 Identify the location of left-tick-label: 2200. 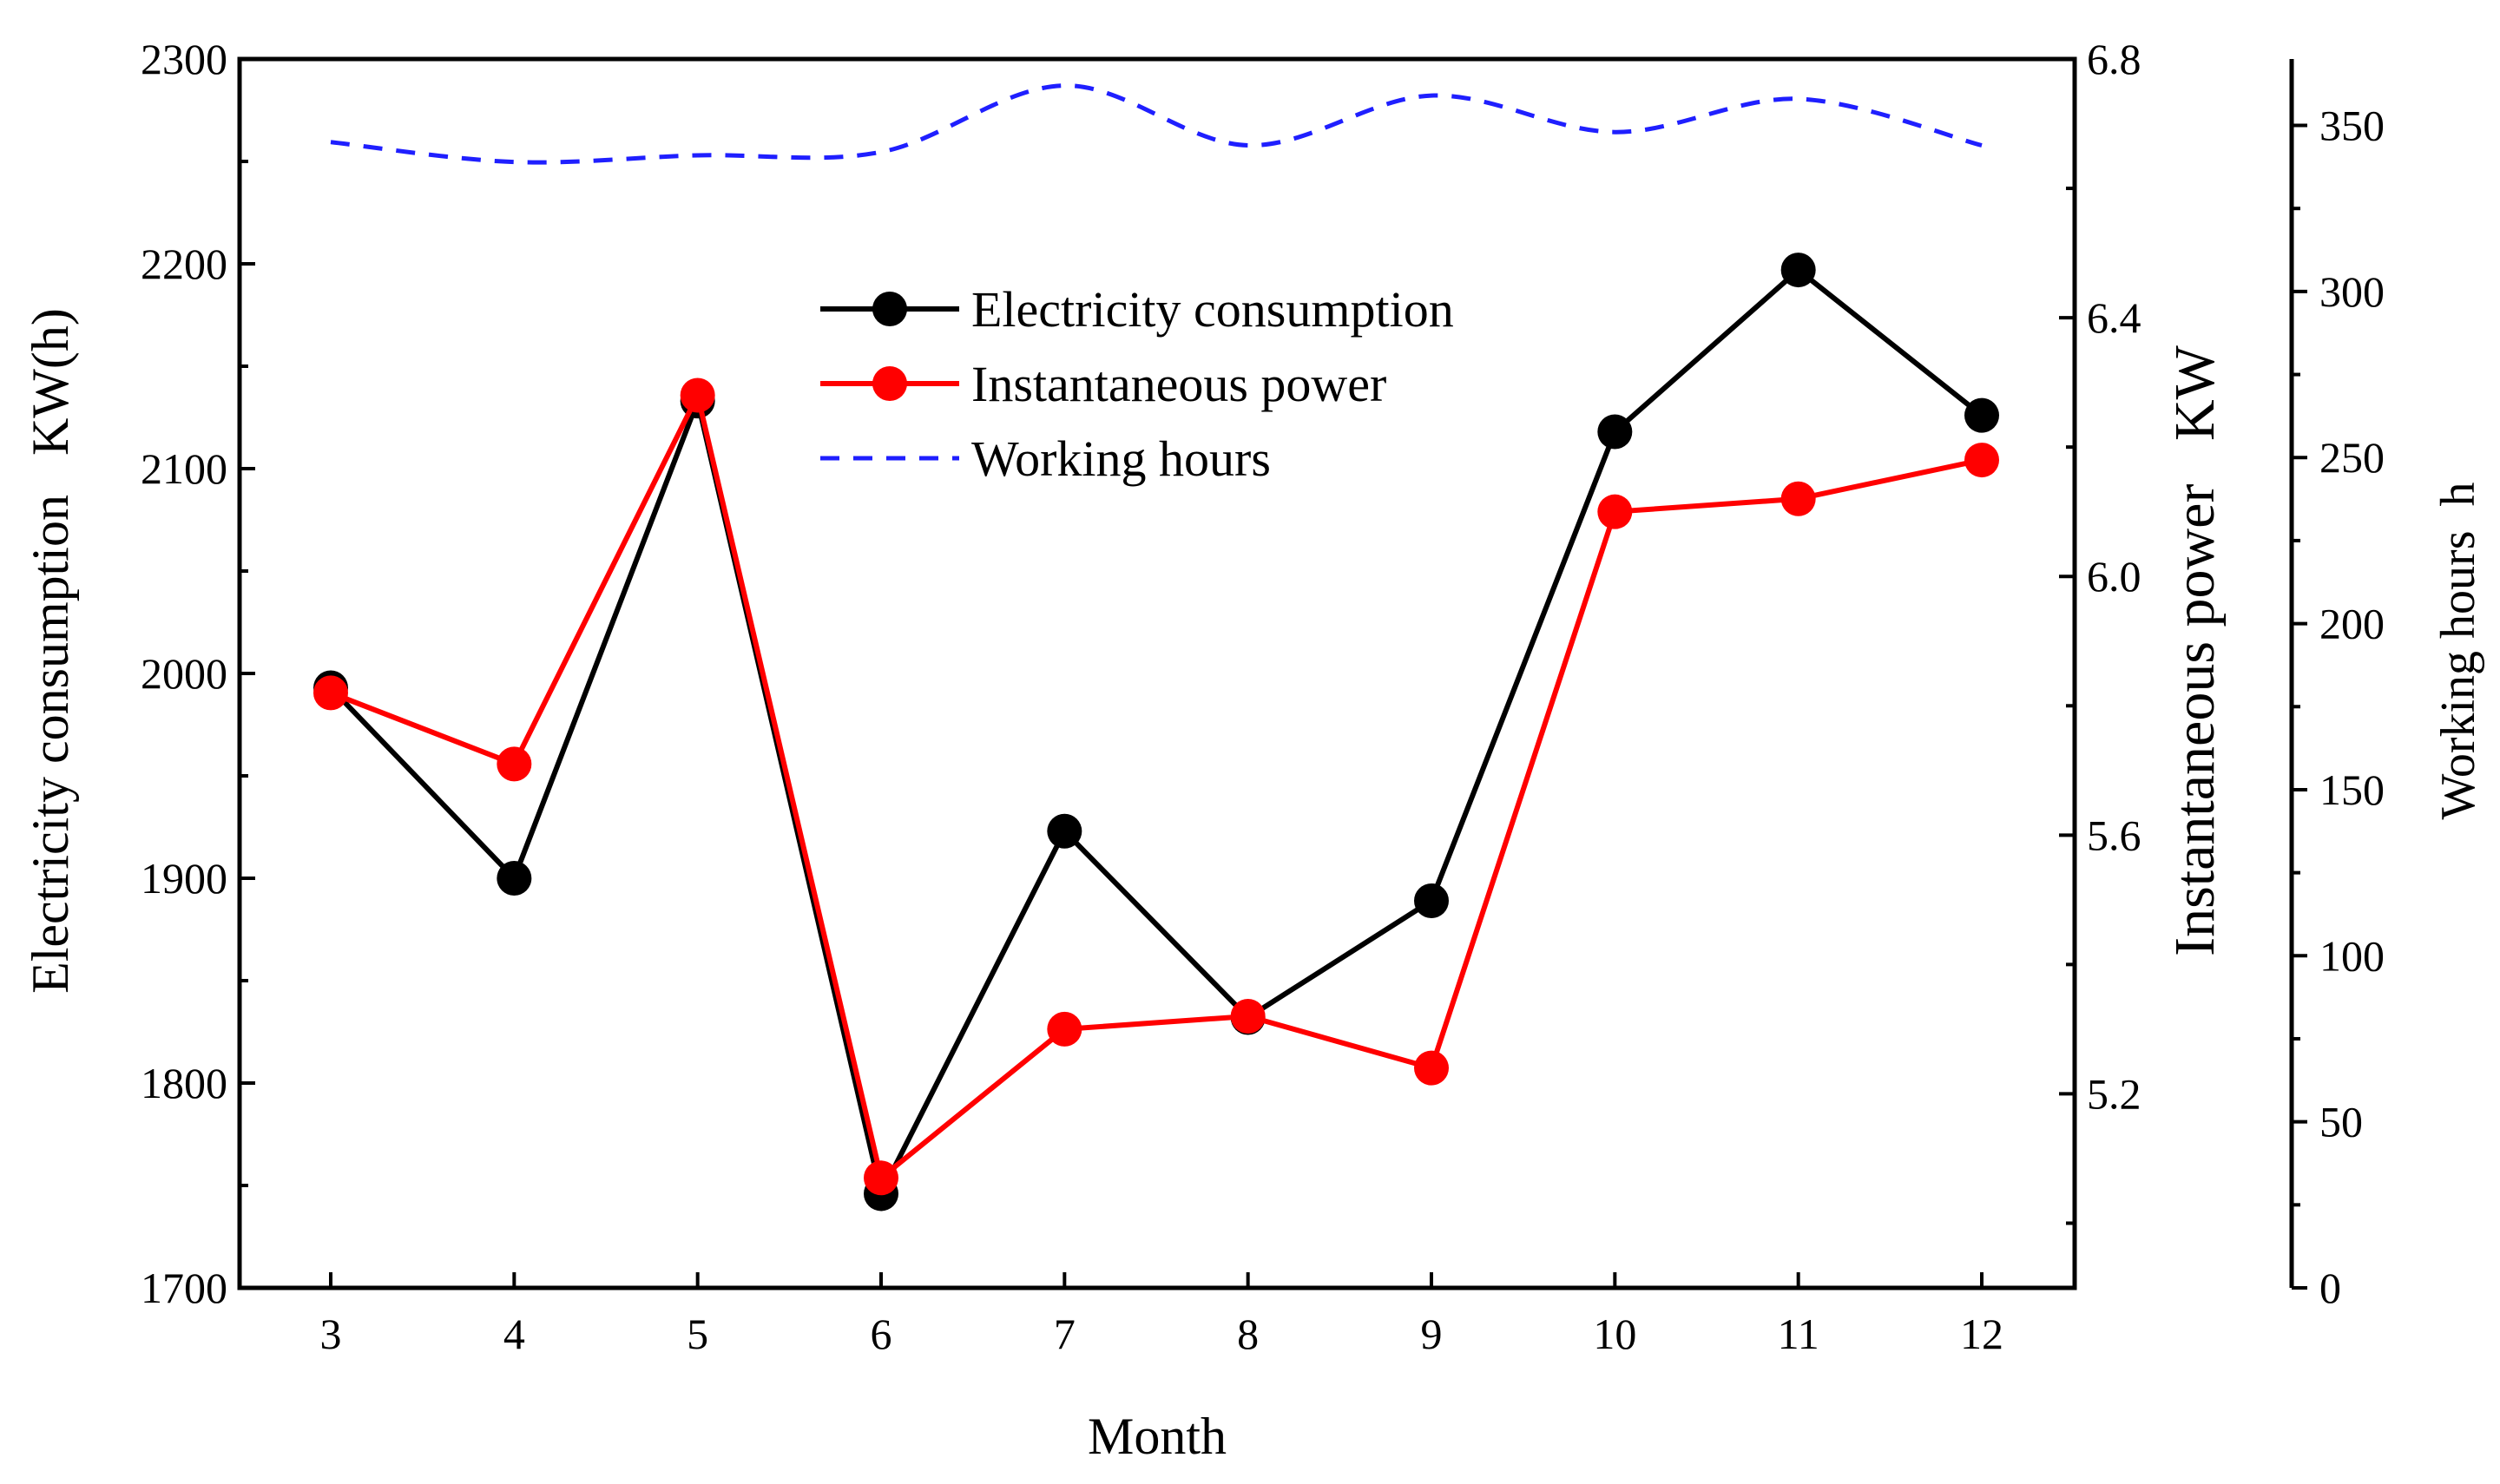
(184, 264).